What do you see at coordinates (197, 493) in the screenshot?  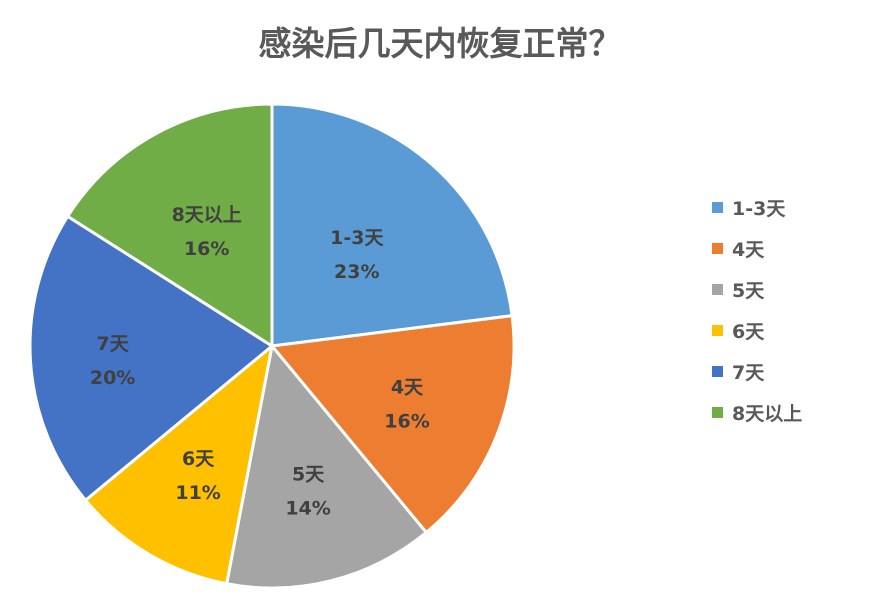 I see `slice-percent-label: 11%` at bounding box center [197, 493].